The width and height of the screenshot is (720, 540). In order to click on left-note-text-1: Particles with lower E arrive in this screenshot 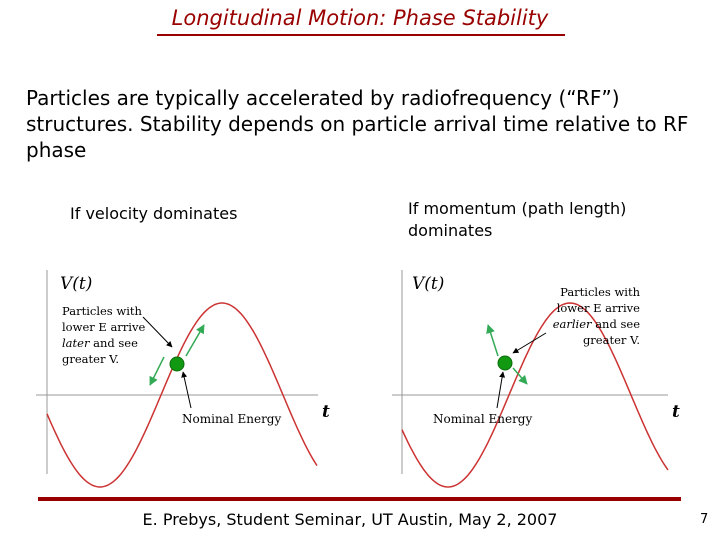, I will do `click(104, 319)`.